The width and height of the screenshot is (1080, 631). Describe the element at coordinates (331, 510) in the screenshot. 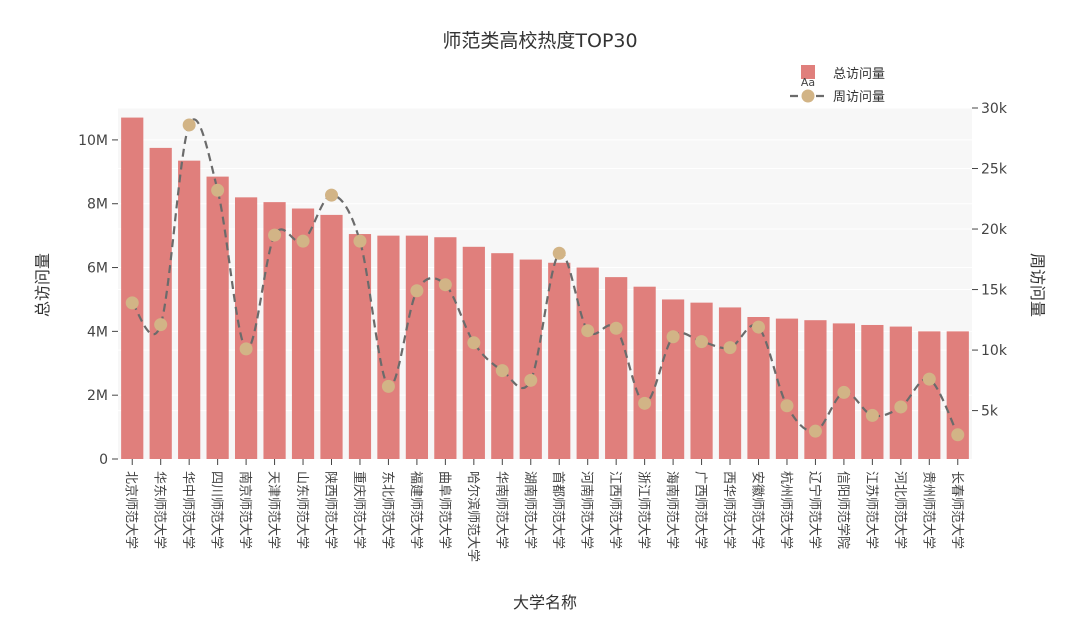

I see `x-tick-label: 陕西师范大学` at that location.